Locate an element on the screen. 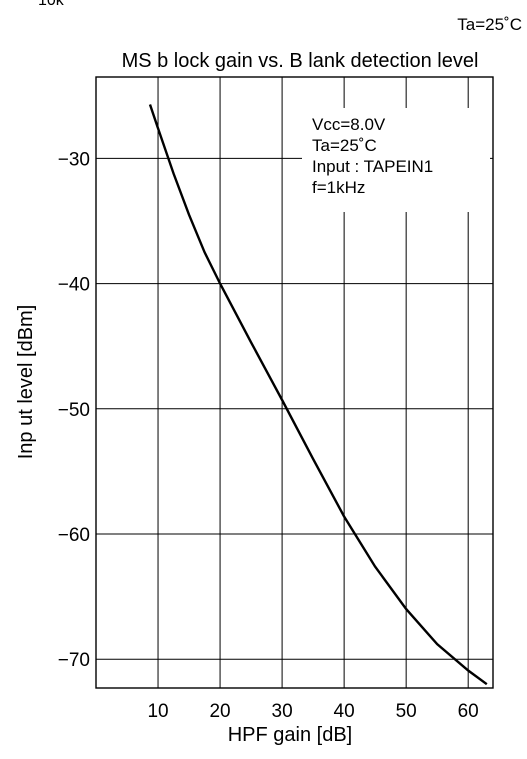 The width and height of the screenshot is (527, 759). annotation-block: Vcc=8.0V Ta=25˚C Input : TAPEIN1 f=1kHz is located at coordinates (372, 156).